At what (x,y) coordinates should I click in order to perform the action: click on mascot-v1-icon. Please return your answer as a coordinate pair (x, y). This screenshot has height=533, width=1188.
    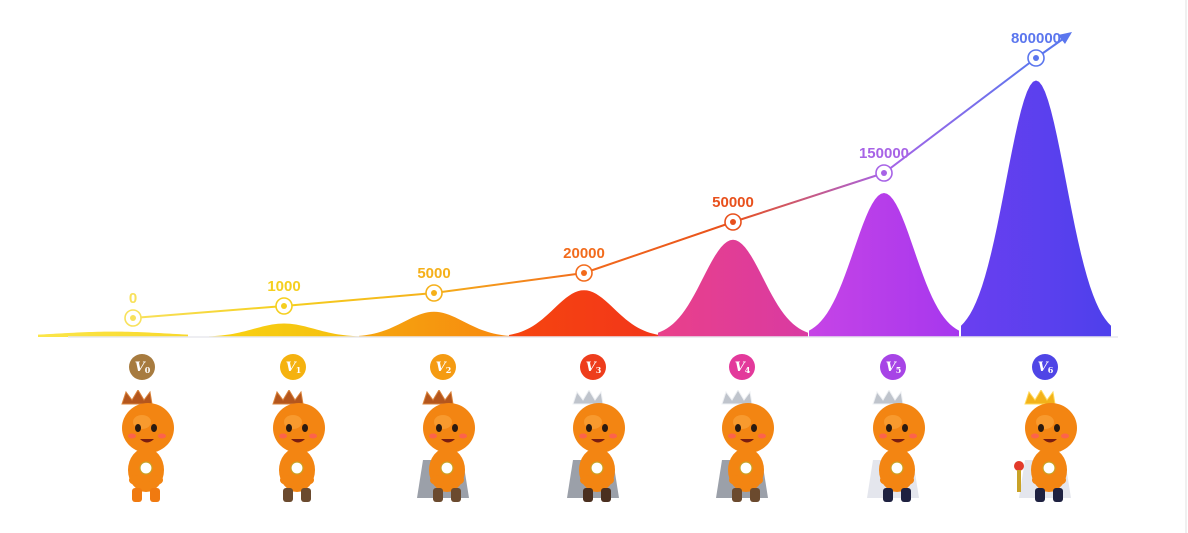
    Looking at the image, I should click on (298, 446).